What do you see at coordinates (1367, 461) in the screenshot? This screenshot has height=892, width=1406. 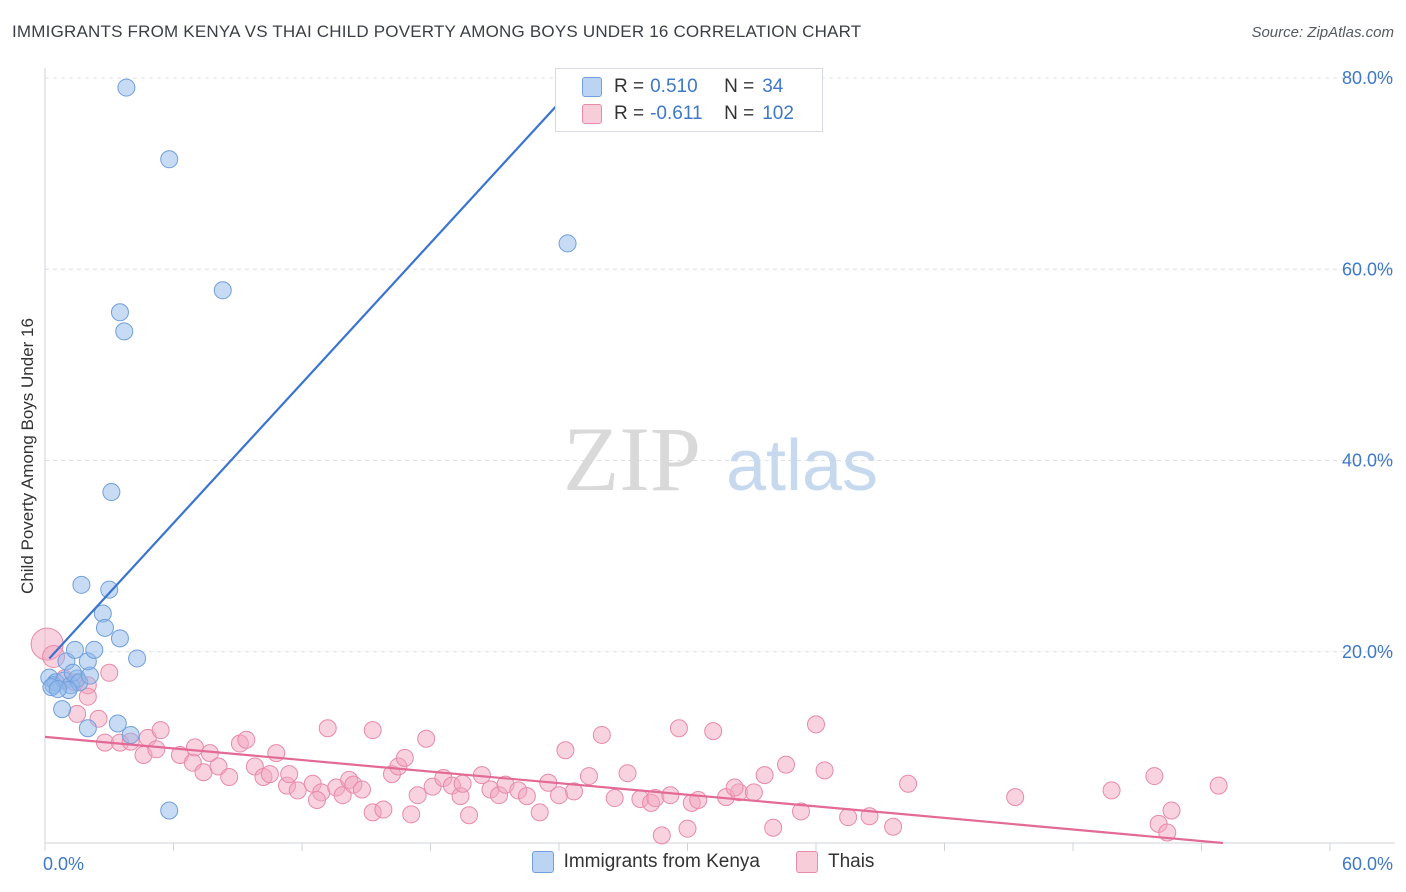 I see `y-tick-label: 40.0%` at bounding box center [1367, 461].